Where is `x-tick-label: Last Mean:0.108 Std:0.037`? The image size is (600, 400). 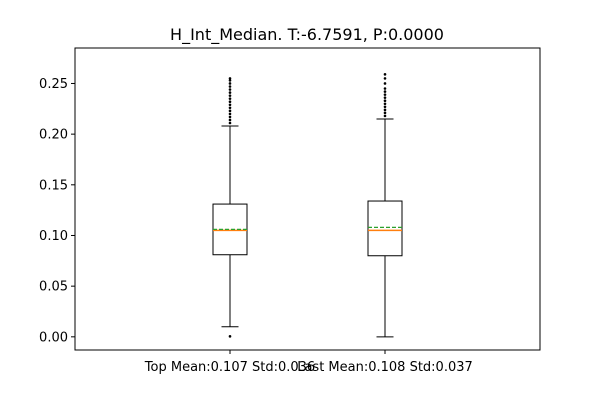
x-tick-label: Last Mean:0.108 Std:0.037 is located at coordinates (385, 367).